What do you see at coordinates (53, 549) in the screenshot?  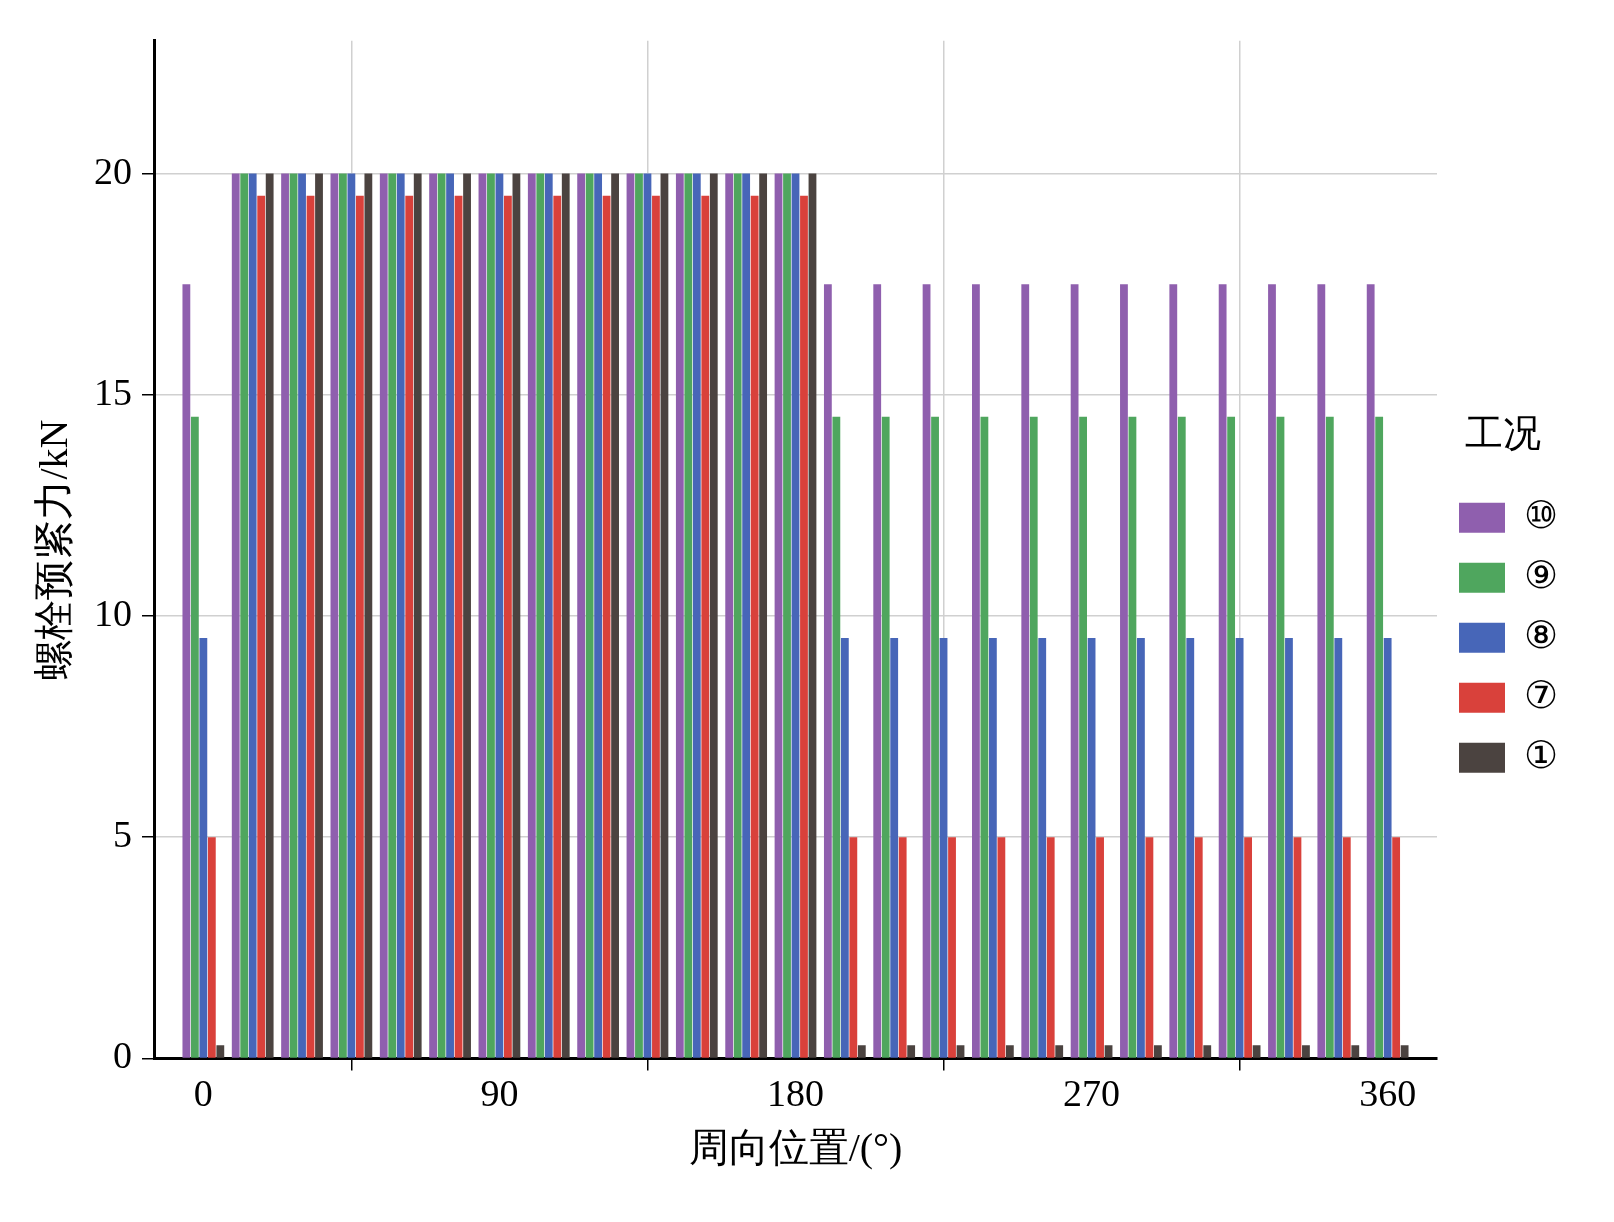 I see `y-axis-title: 螺栓预紧力/kN` at bounding box center [53, 549].